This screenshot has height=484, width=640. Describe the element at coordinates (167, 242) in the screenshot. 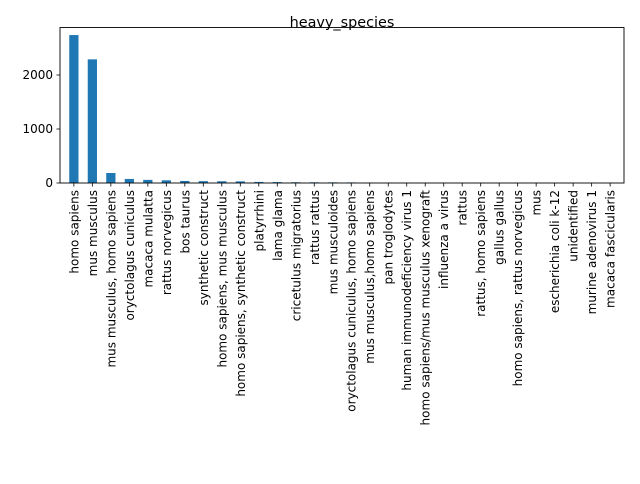

I see `x-tick-label-5: rattus norvegicus` at that location.